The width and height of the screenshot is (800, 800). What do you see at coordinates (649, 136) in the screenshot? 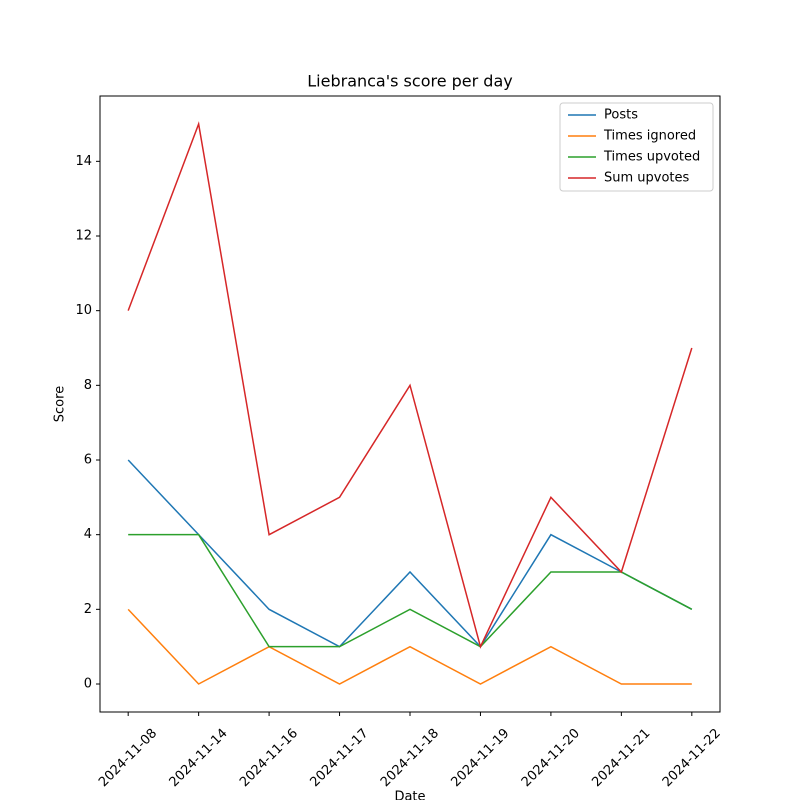
I see `legend-label: Times ignored` at bounding box center [649, 136].